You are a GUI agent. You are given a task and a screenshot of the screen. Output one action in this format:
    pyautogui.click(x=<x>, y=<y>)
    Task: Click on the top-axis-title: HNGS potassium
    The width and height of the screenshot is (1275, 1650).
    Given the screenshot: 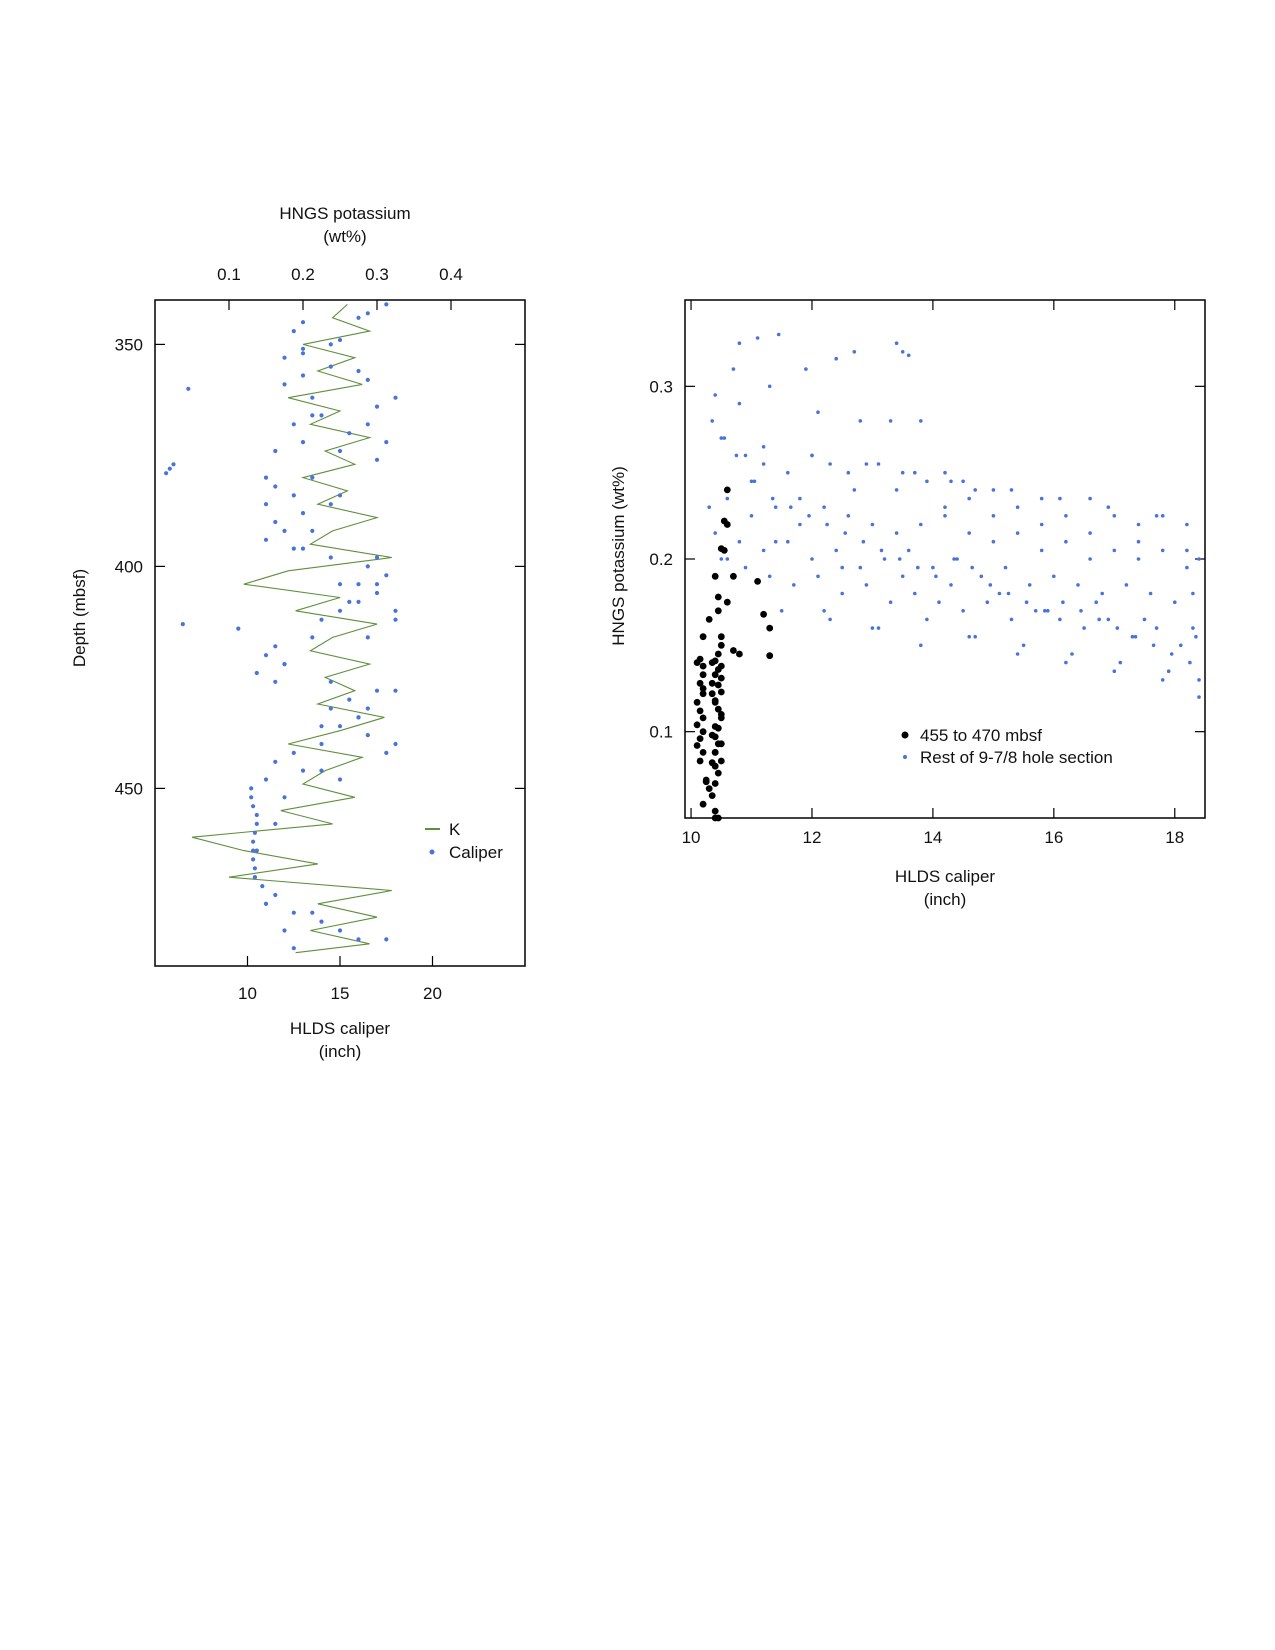 What is the action you would take?
    pyautogui.click(x=344, y=213)
    